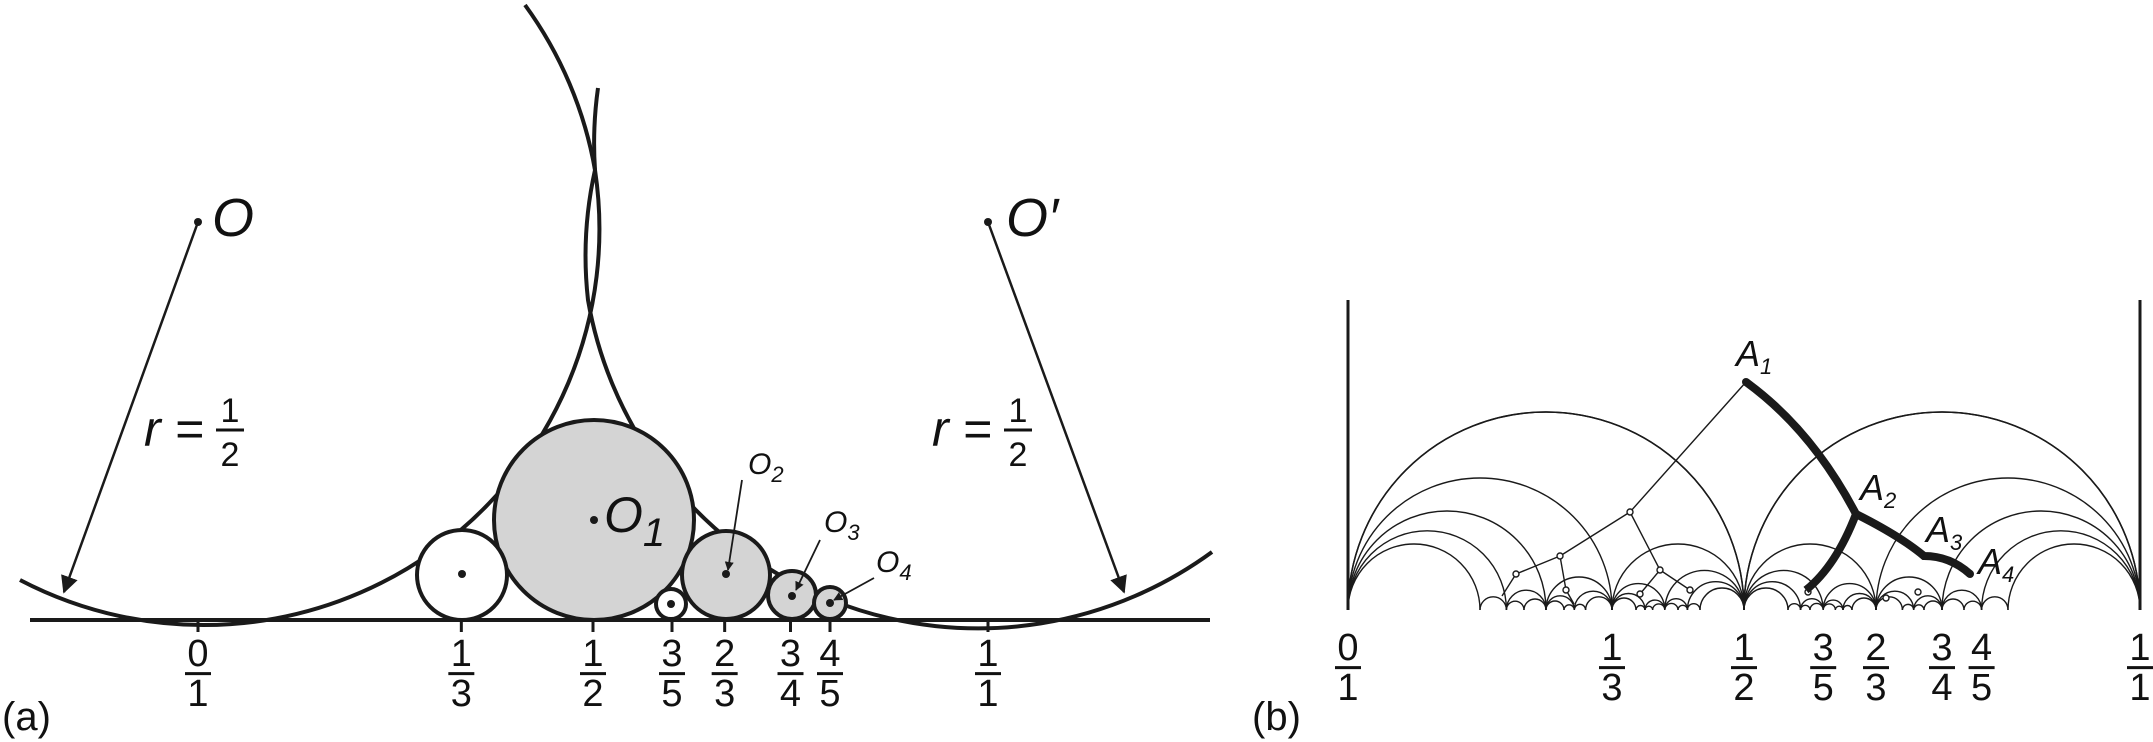 This screenshot has height=742, width=2153. Describe the element at coordinates (724, 667) in the screenshot. I see `a-fraction-4: 23` at that location.